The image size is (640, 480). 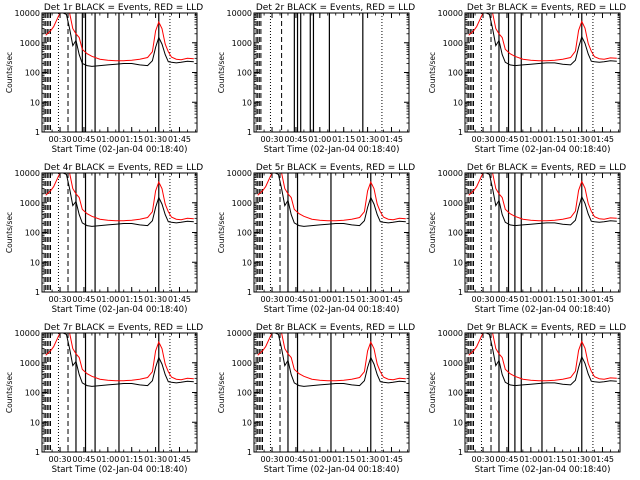 What do you see at coordinates (335, 8) in the screenshot?
I see `panel-title: Det 2r BLACK = Events, RED = LLD` at bounding box center [335, 8].